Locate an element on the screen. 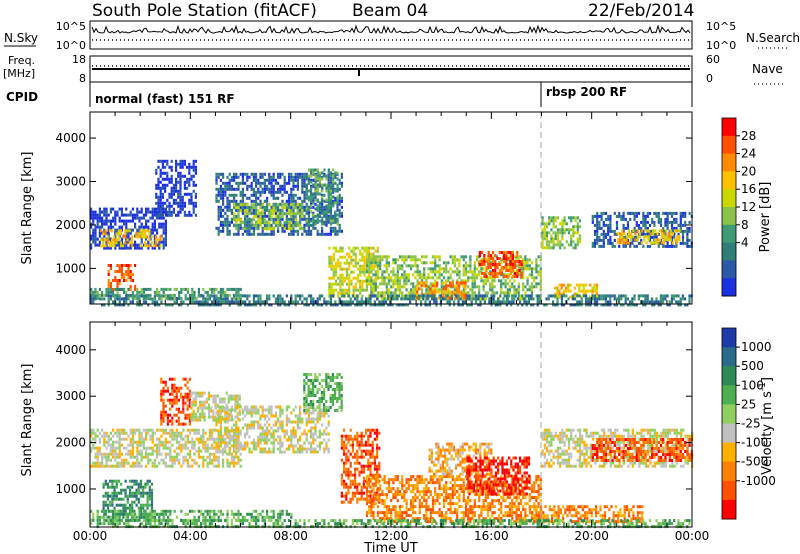  cpid-label: CPID is located at coordinates (22, 97).